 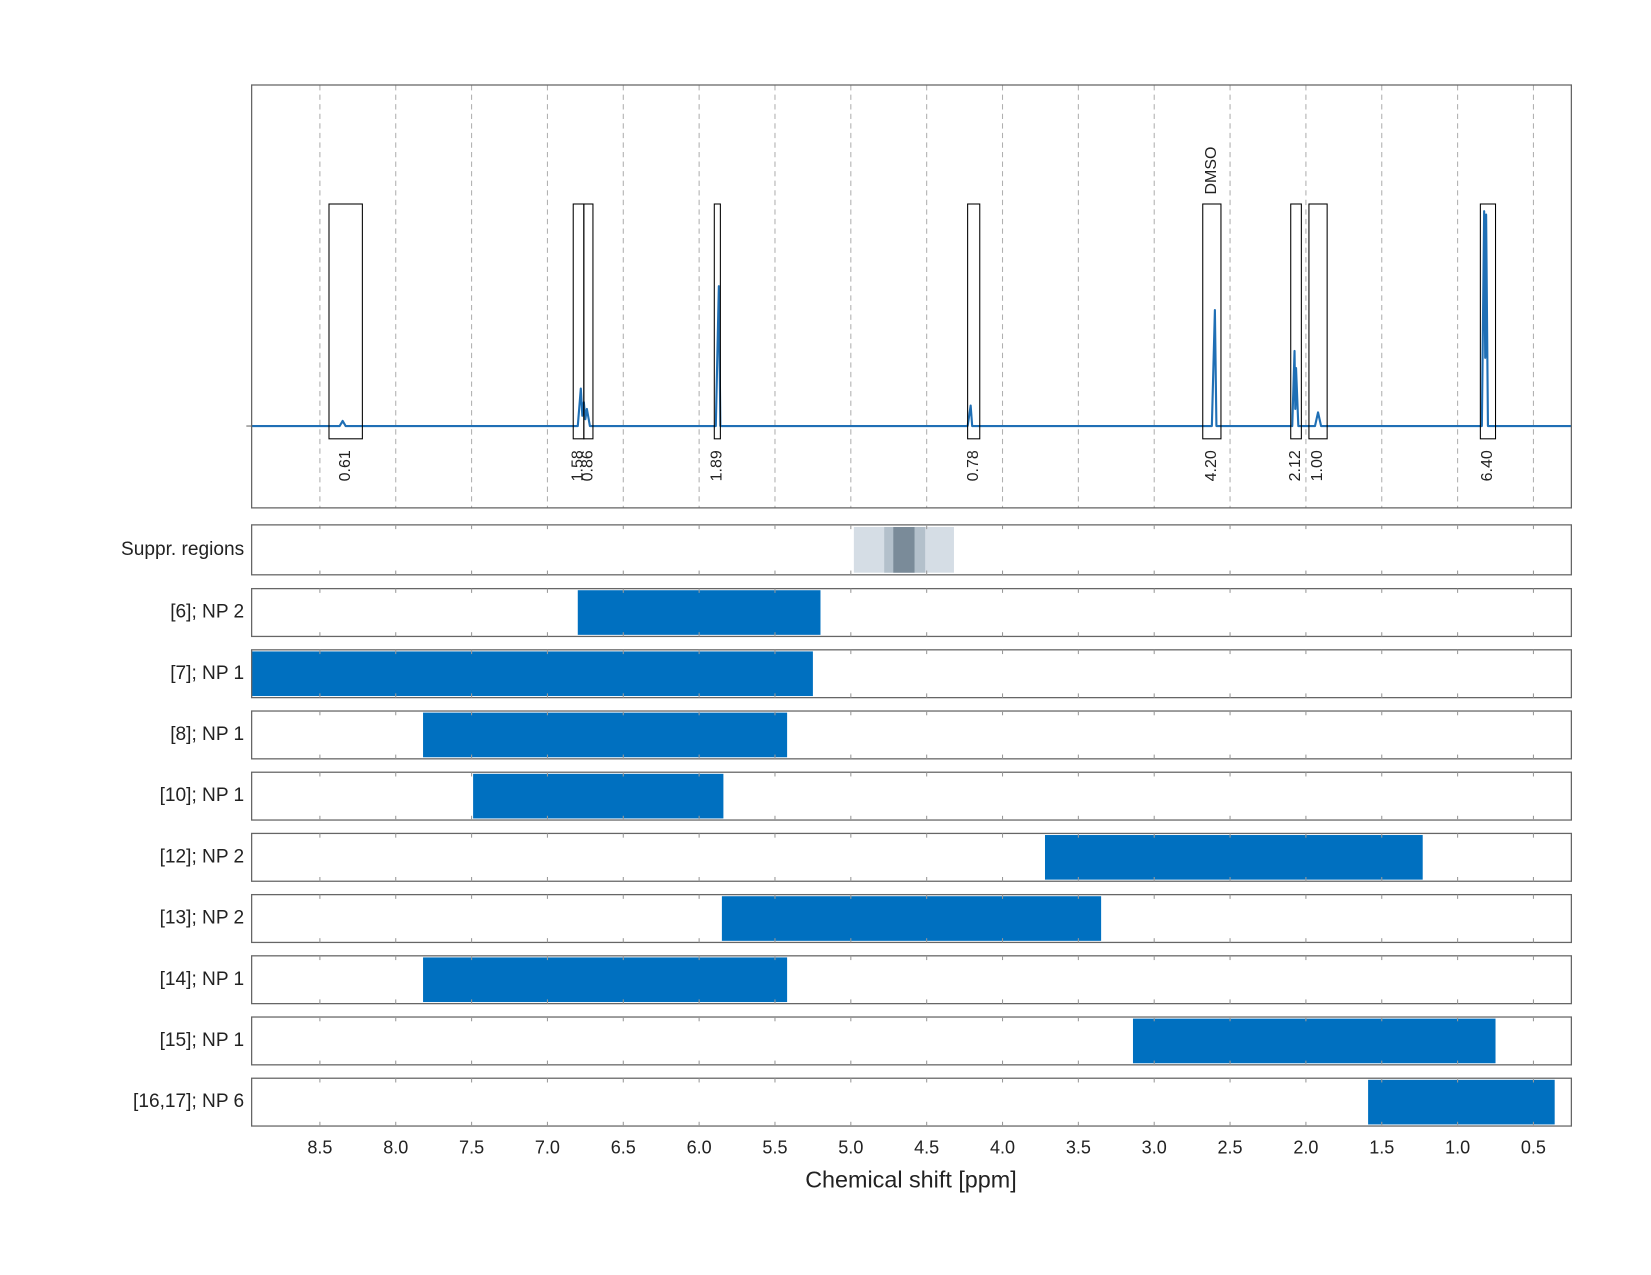 I want to click on row-label: [6]; NP 2, so click(x=207, y=612).